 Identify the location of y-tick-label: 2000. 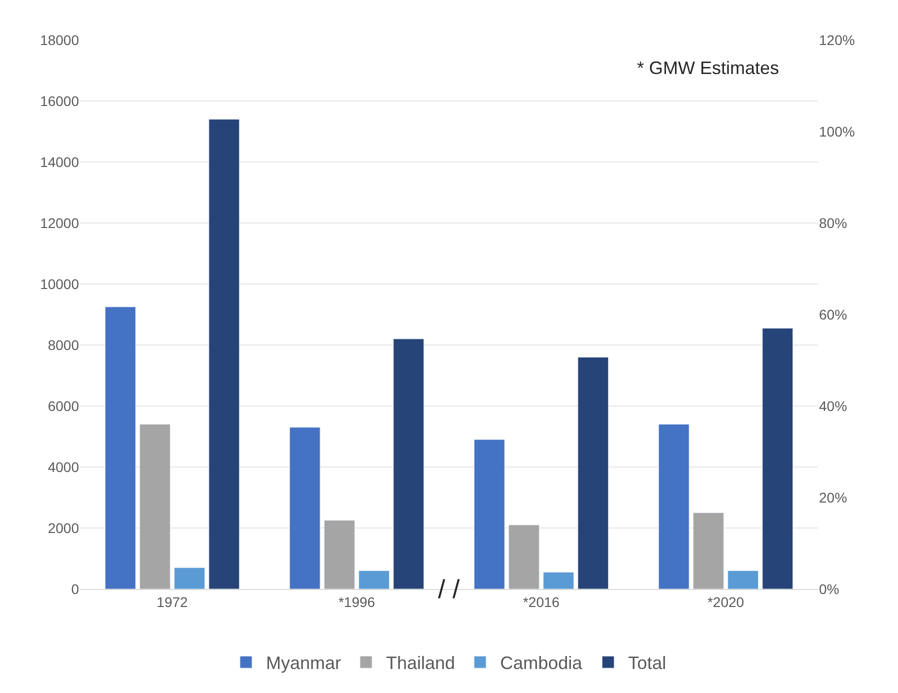
(64, 528).